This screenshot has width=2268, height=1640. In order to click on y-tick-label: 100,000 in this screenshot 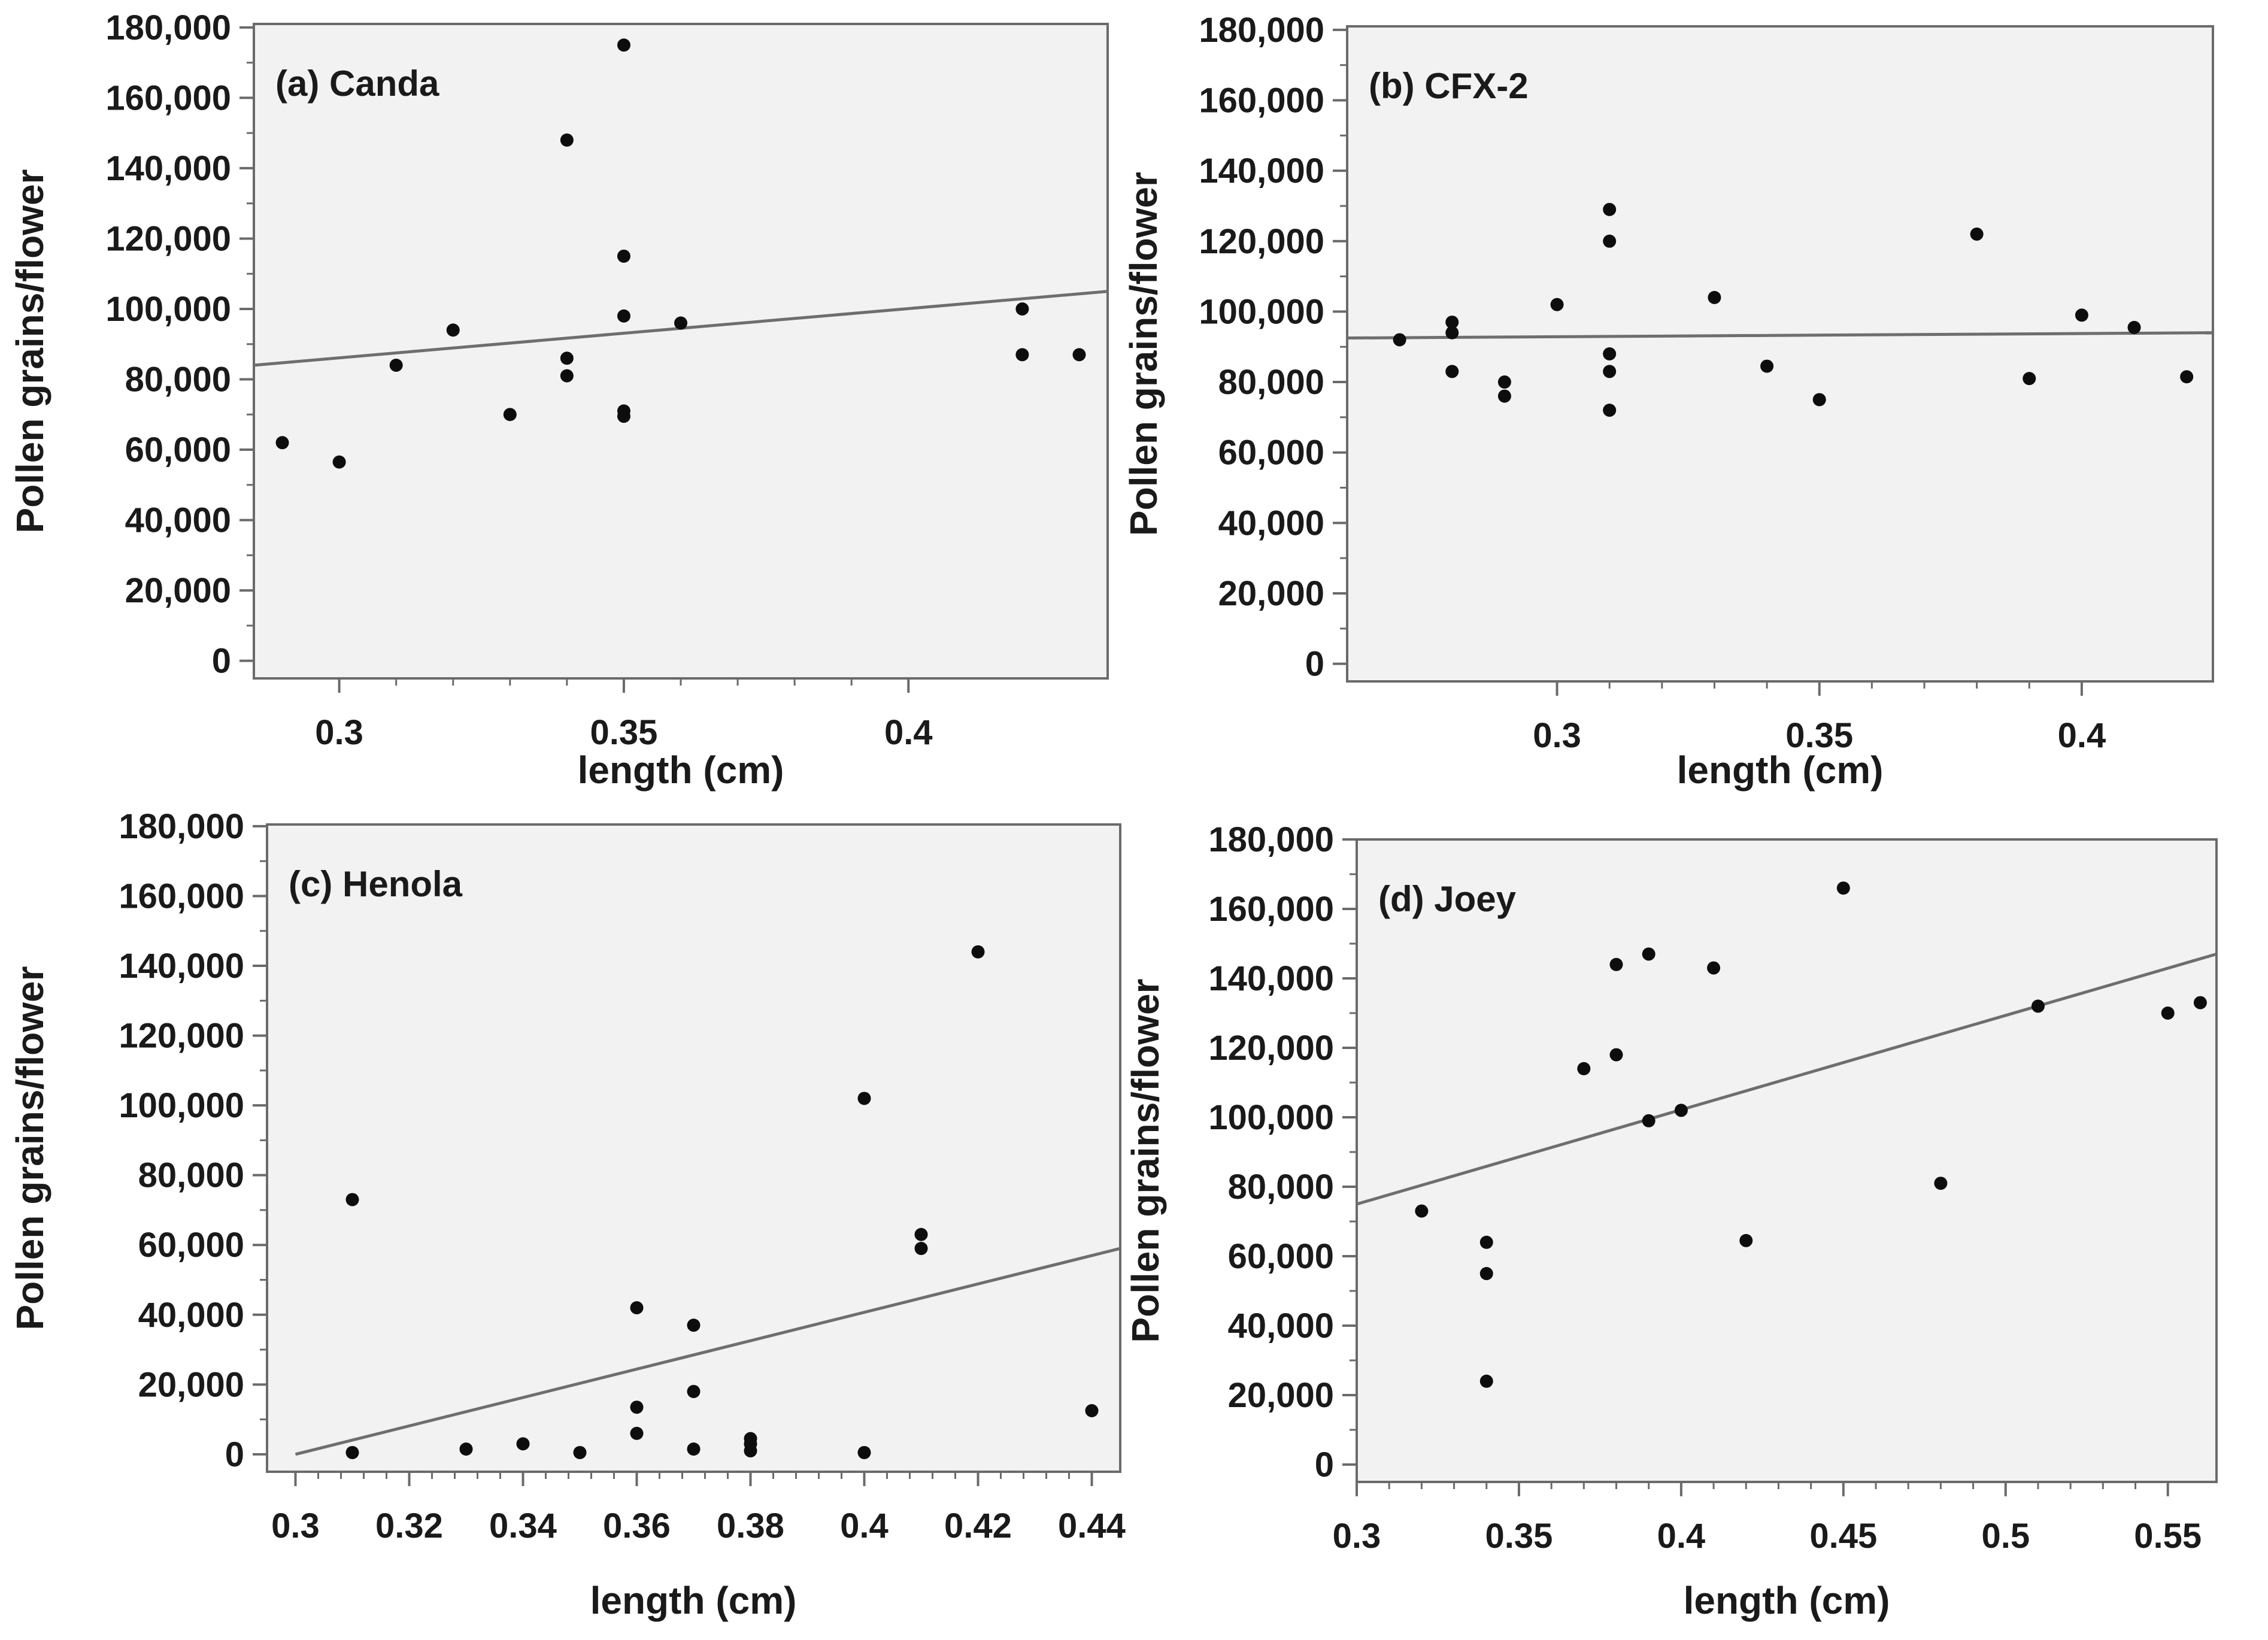, I will do `click(182, 1105)`.